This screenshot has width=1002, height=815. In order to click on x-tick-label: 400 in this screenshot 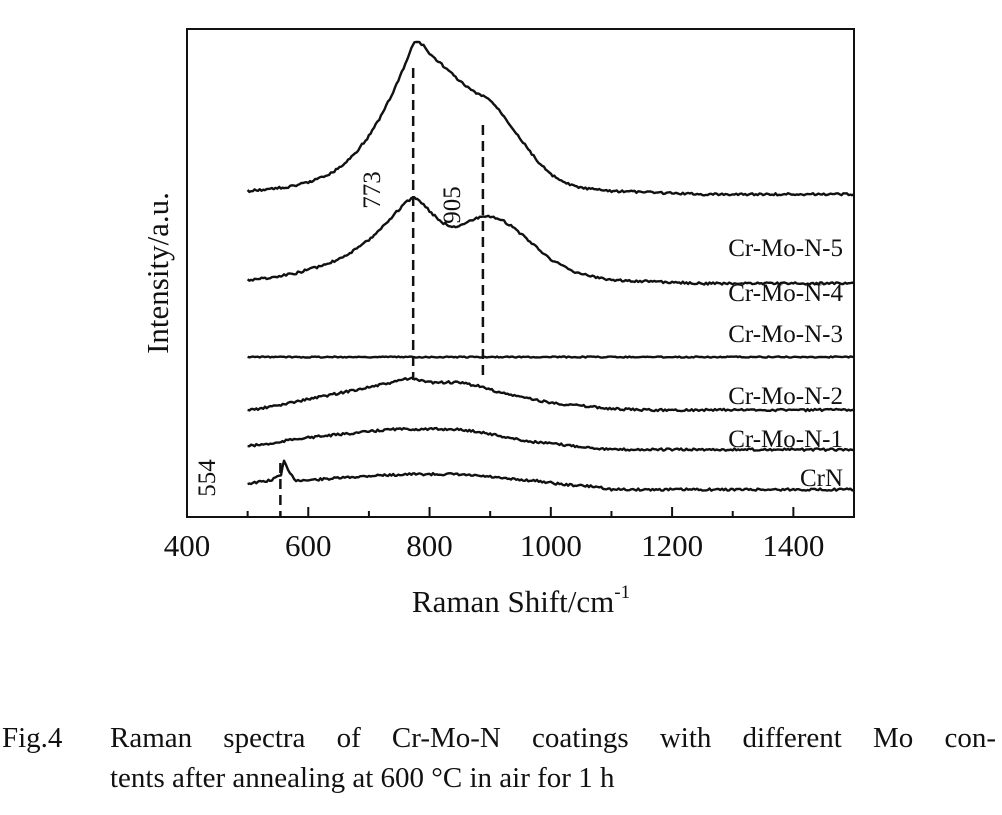, I will do `click(187, 545)`.